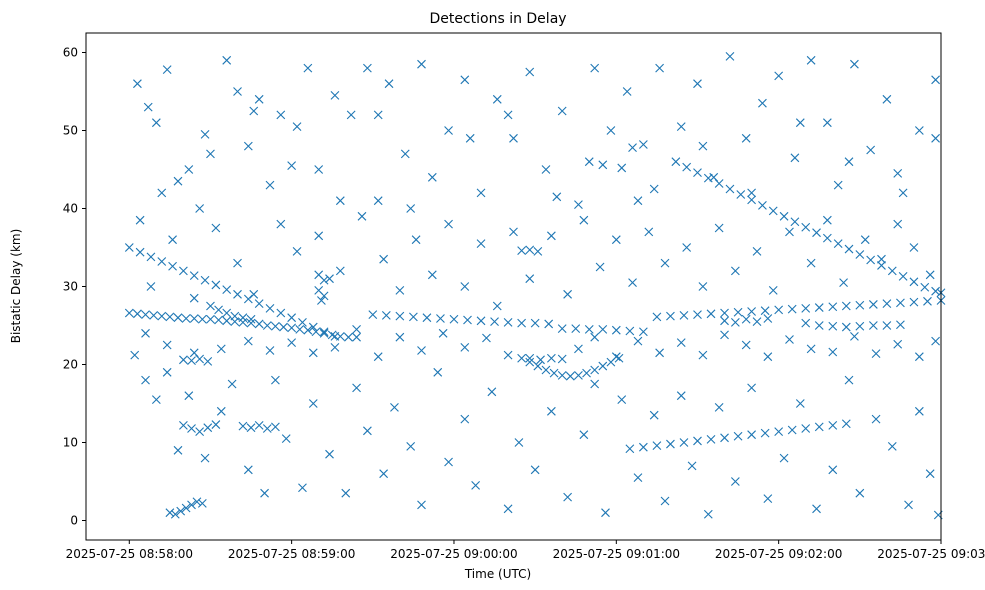  Describe the element at coordinates (16, 286) in the screenshot. I see `y-axis-label: Bistatic Delay (km)` at that location.